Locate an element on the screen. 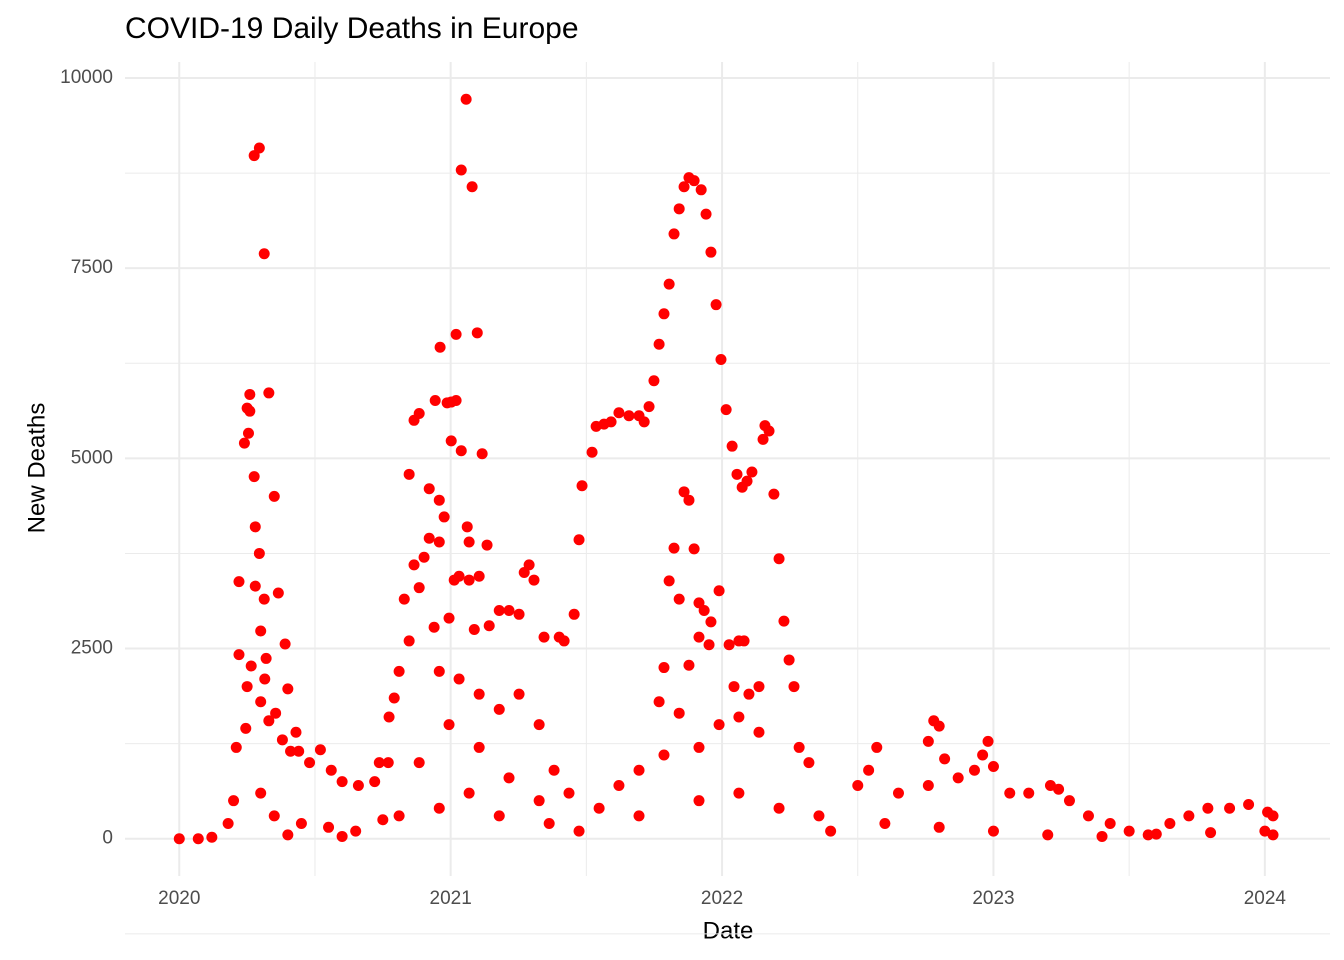 Image resolution: width=1344 pixels, height=960 pixels. y-tick-label: 2500 is located at coordinates (92, 648).